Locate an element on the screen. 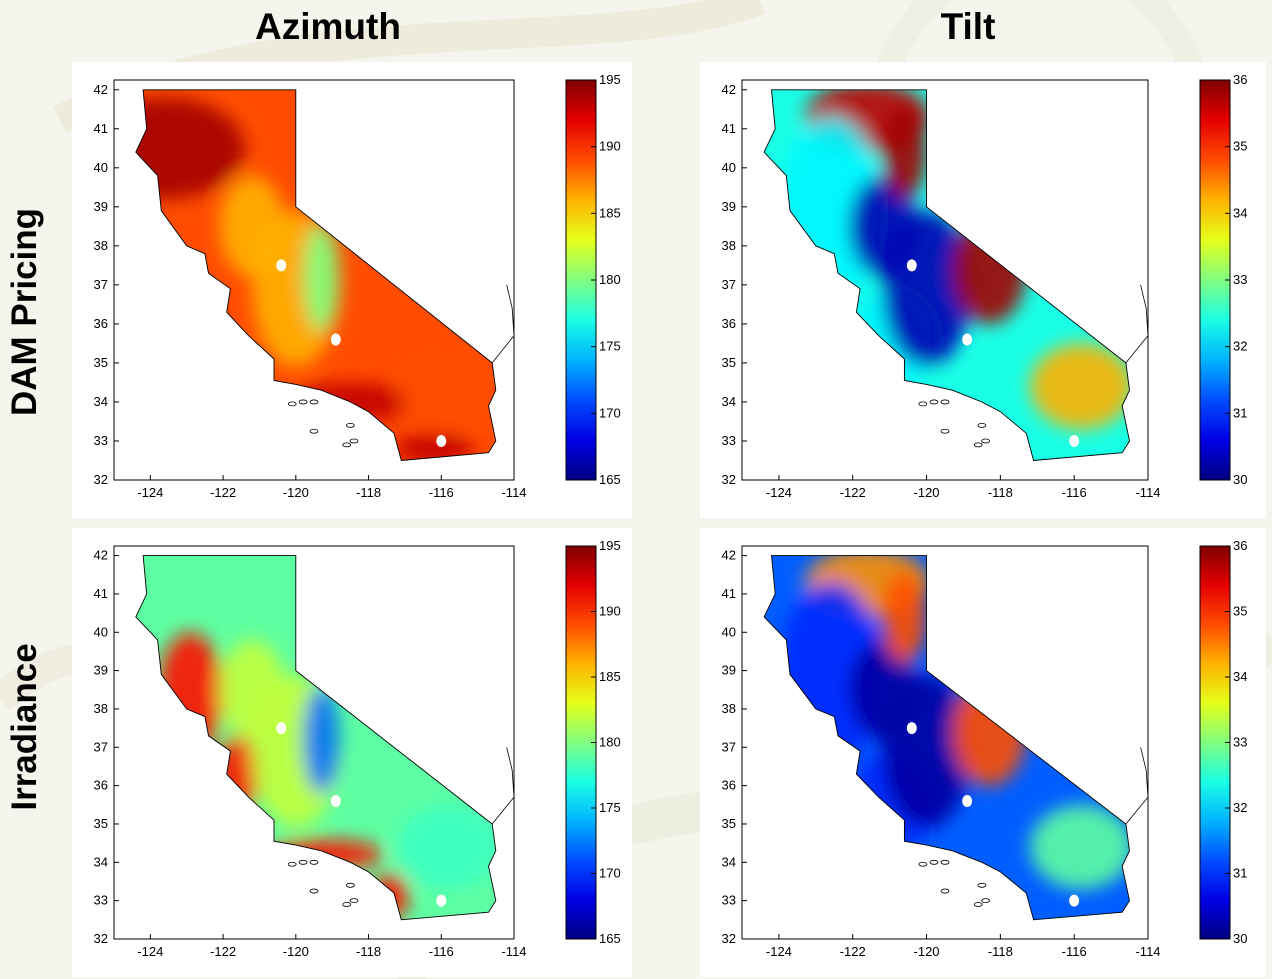 This screenshot has width=1272, height=979. region-central-valley is located at coordinates (882, 226).